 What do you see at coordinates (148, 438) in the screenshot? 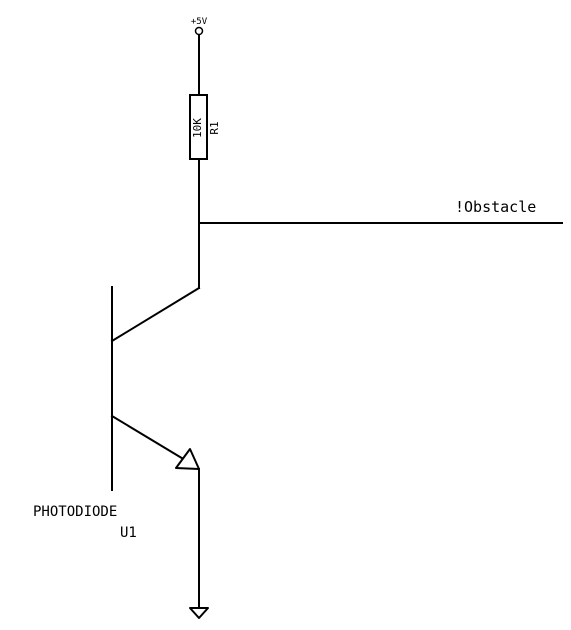
I see `emitter-lead` at bounding box center [148, 438].